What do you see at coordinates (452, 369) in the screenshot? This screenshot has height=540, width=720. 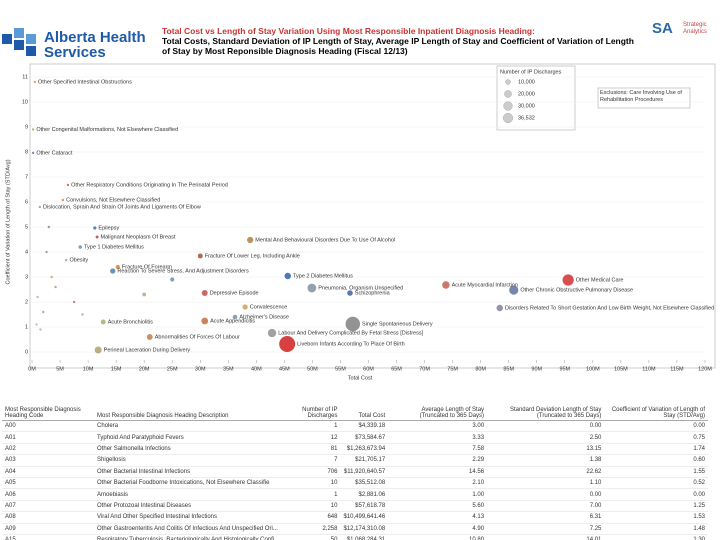 I see `x-tick-label: 75M` at bounding box center [452, 369].